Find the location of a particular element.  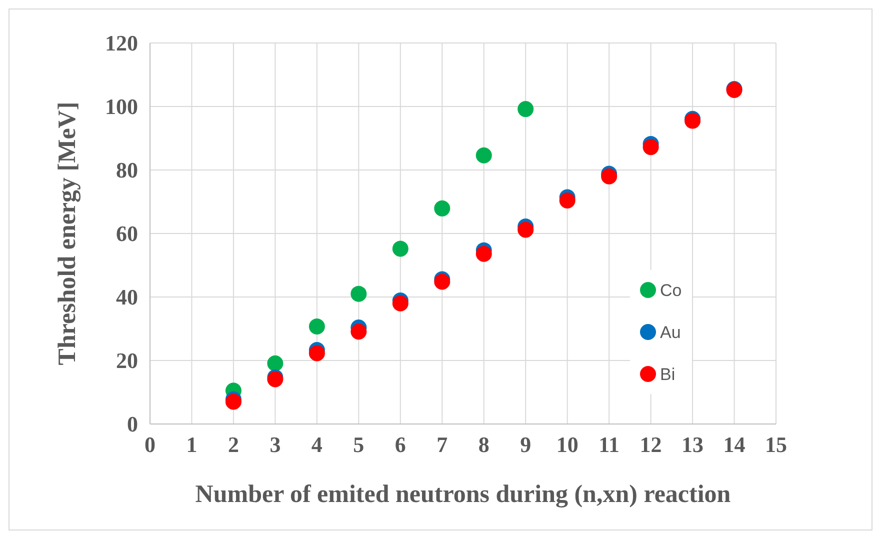

y-tick-label: 120 is located at coordinates (121, 43).